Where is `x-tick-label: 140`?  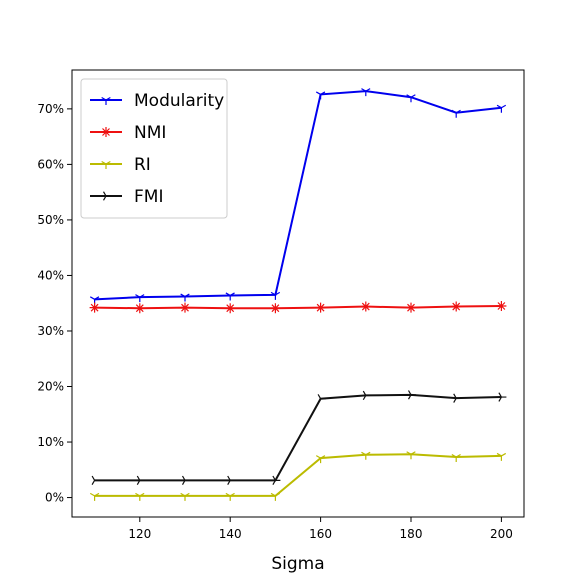
x-tick-label: 140 is located at coordinates (230, 534).